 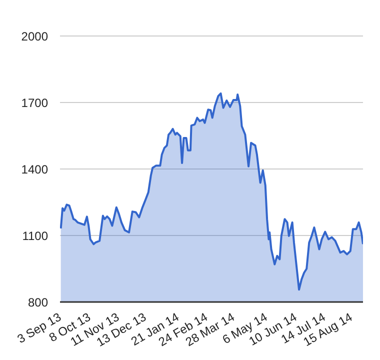 What do you see at coordinates (35, 235) in the screenshot?
I see `y-tick-label: 1100` at bounding box center [35, 235].